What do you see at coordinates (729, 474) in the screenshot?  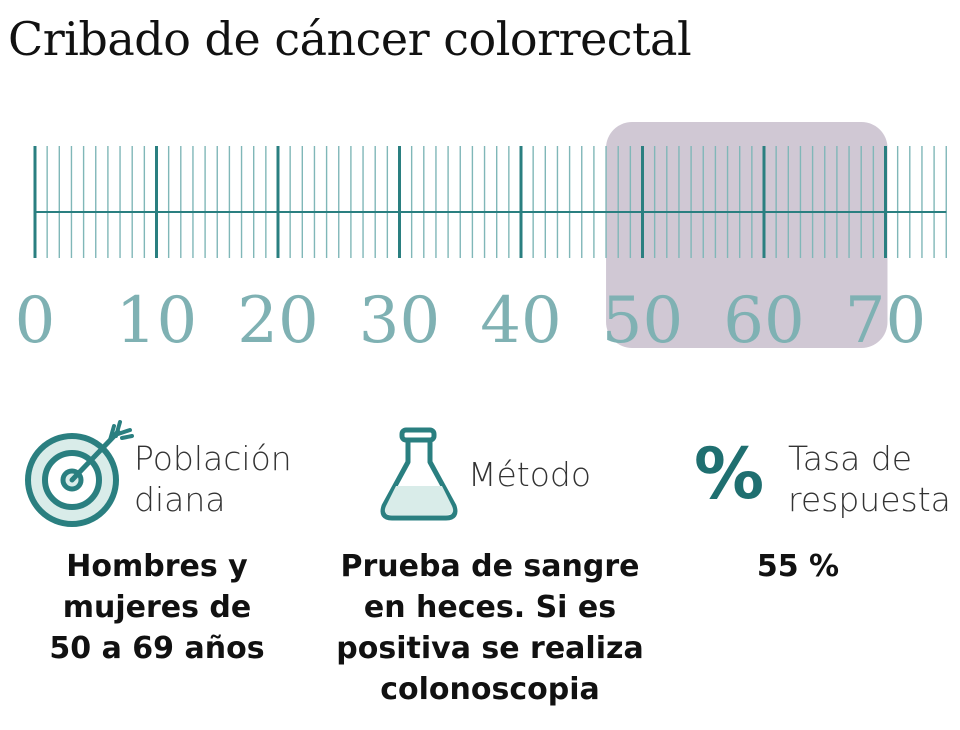 I see `percent-icon: %` at bounding box center [729, 474].